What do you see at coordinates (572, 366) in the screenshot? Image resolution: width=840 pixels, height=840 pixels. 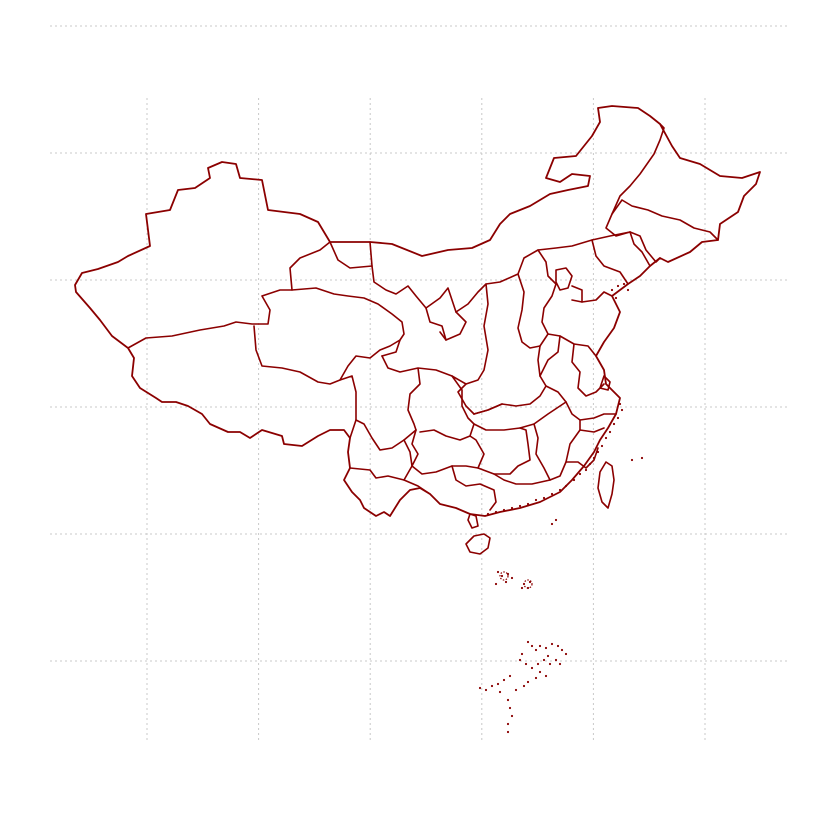 I see `jiangsu-anhui-boundary` at bounding box center [572, 366].